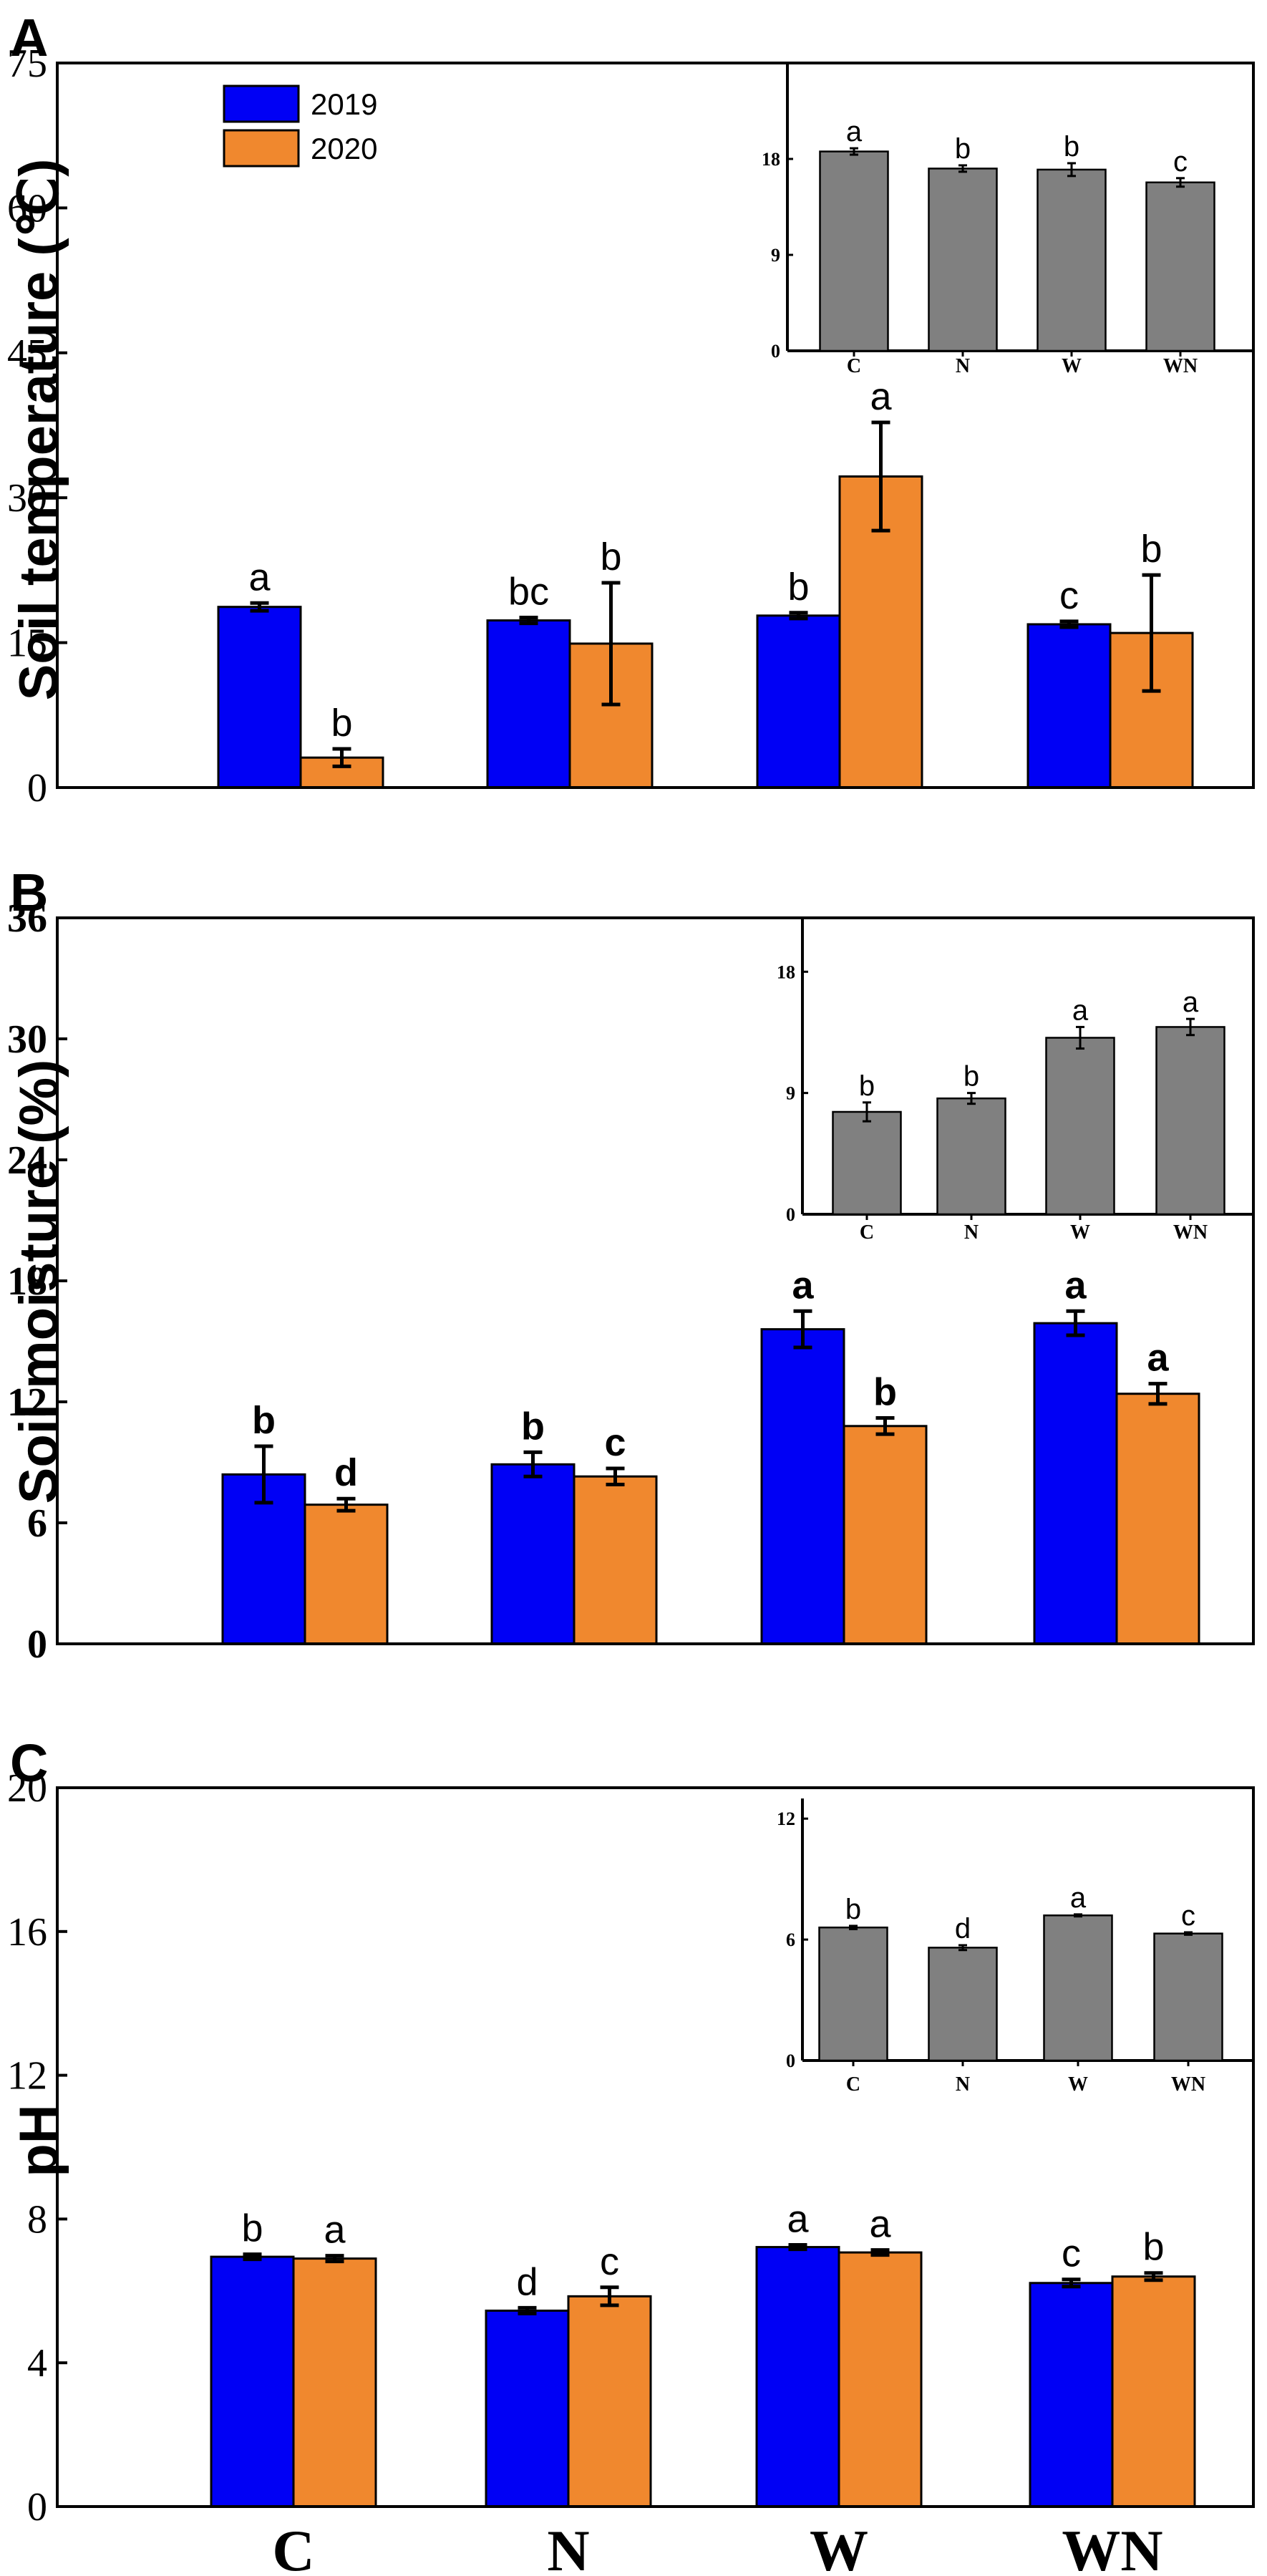  Describe the element at coordinates (775, 352) in the screenshot. I see `inset-y-tick-label: 0` at that location.